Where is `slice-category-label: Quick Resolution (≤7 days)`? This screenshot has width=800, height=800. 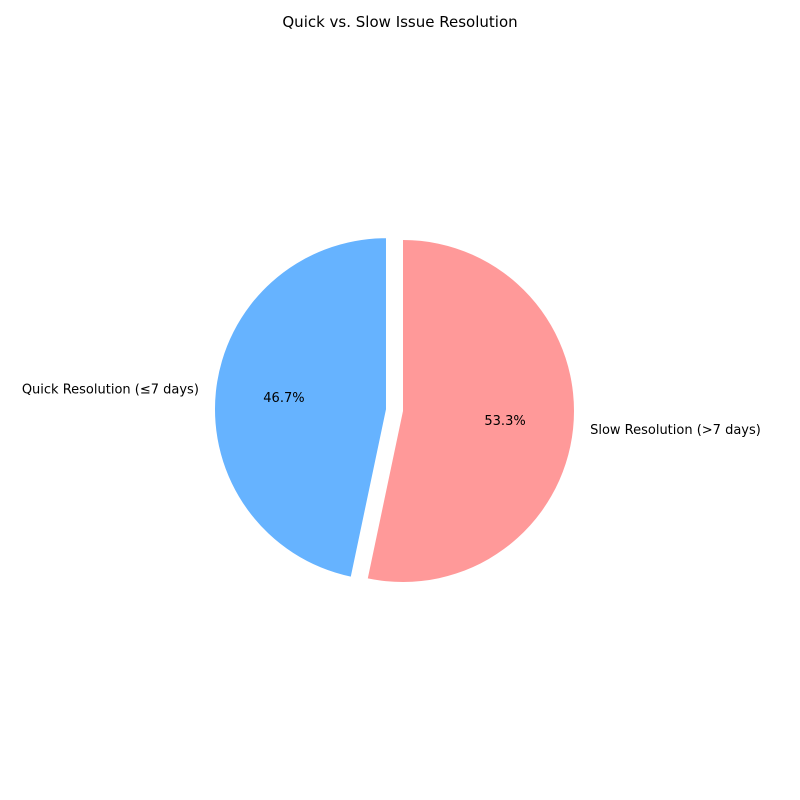
slice-category-label: Quick Resolution (≤7 days) is located at coordinates (110, 389).